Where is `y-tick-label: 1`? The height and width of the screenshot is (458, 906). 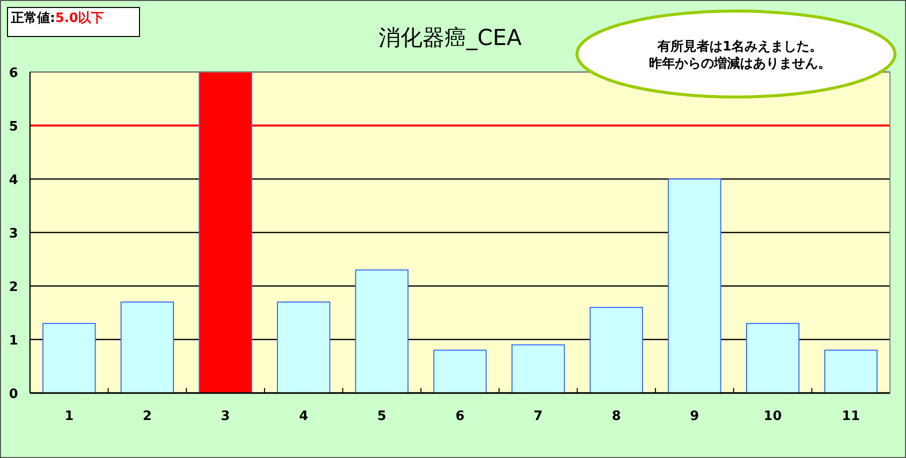
y-tick-label: 1 is located at coordinates (13, 341).